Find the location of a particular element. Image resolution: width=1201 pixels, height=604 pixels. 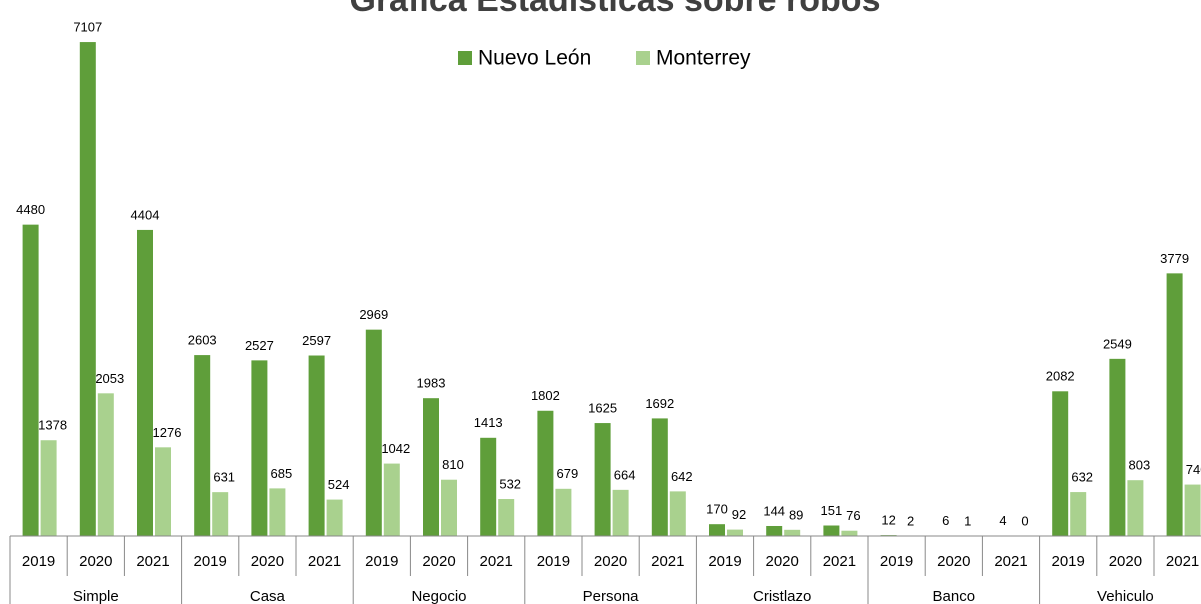

legend-label: Monterrey is located at coordinates (703, 58).